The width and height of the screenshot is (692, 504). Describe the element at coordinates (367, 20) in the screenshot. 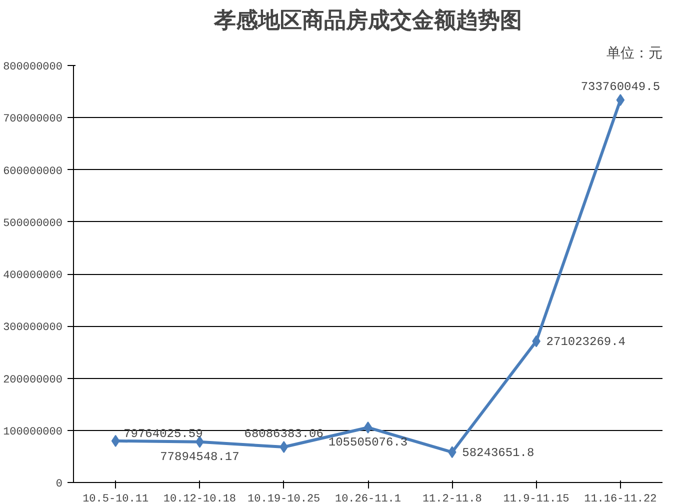

I see `chart-title: 孝感地区商品房成交金额趋势图` at that location.